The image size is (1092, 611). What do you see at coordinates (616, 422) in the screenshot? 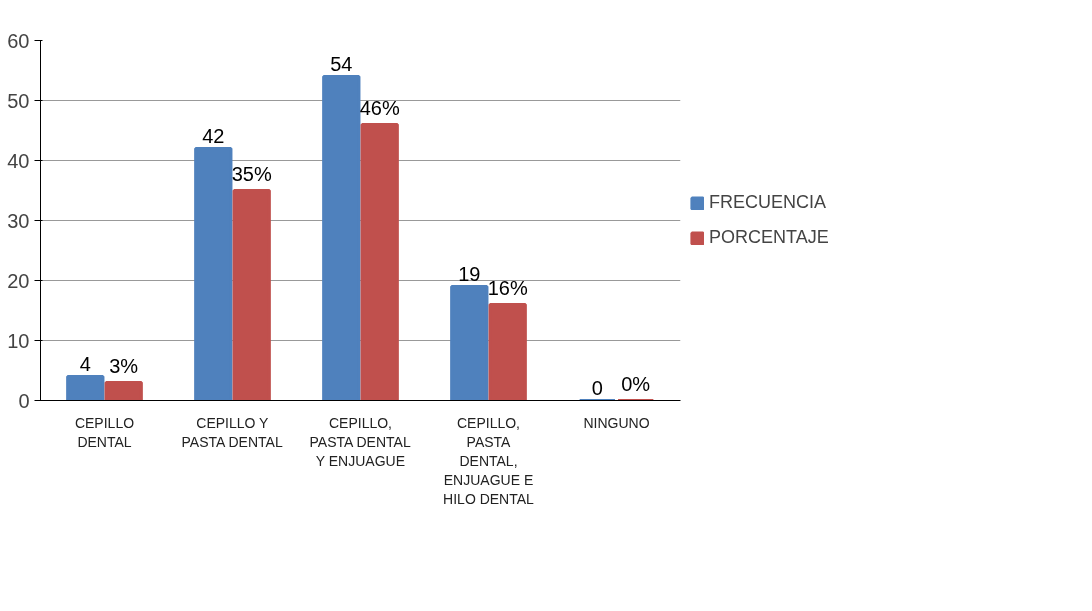
I see `x-tick-label: NINGUNO` at bounding box center [616, 422].